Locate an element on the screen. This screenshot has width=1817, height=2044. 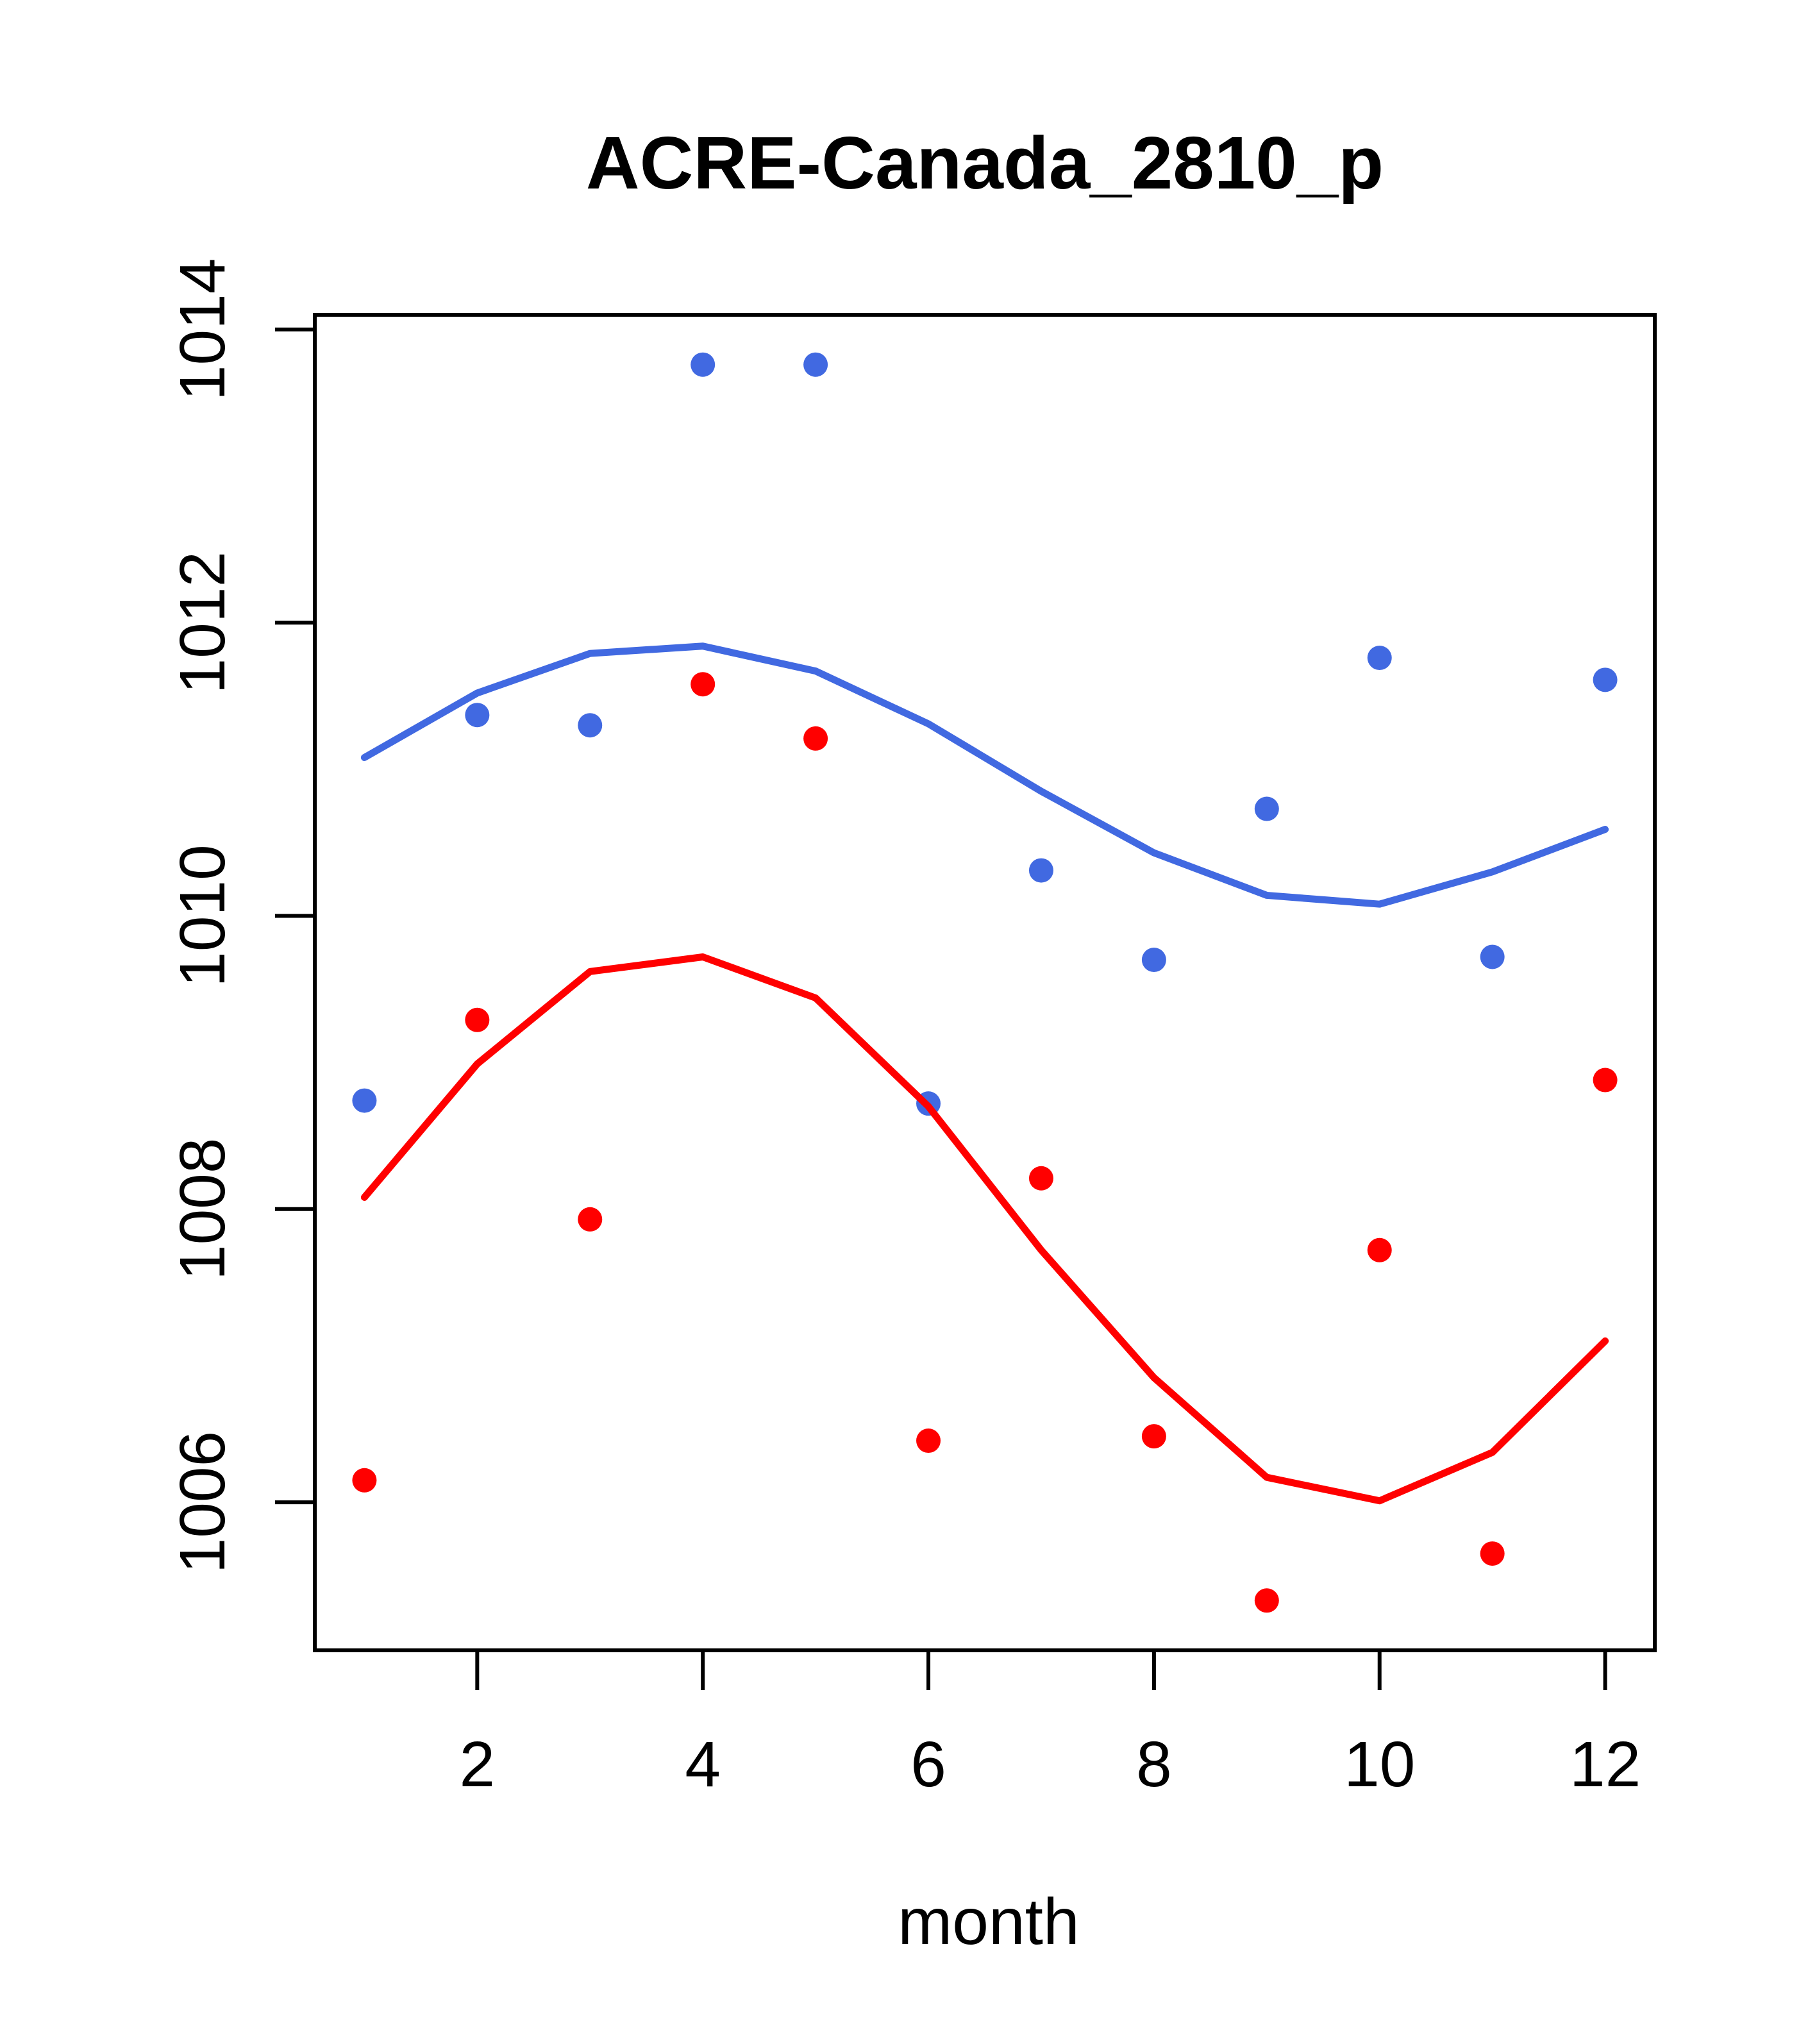
x-tick-label: 8 is located at coordinates (1154, 1764).